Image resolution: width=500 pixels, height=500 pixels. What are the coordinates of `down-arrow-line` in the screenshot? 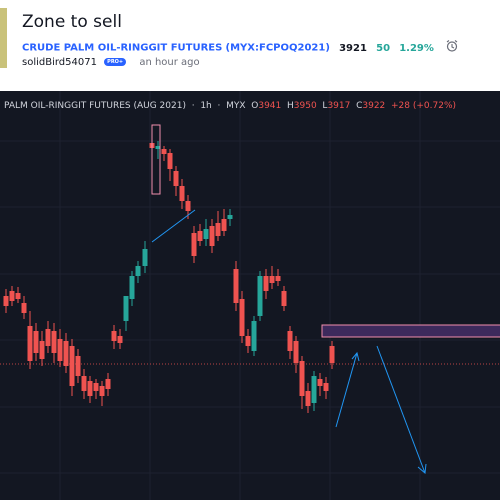 It's located at (401, 409).